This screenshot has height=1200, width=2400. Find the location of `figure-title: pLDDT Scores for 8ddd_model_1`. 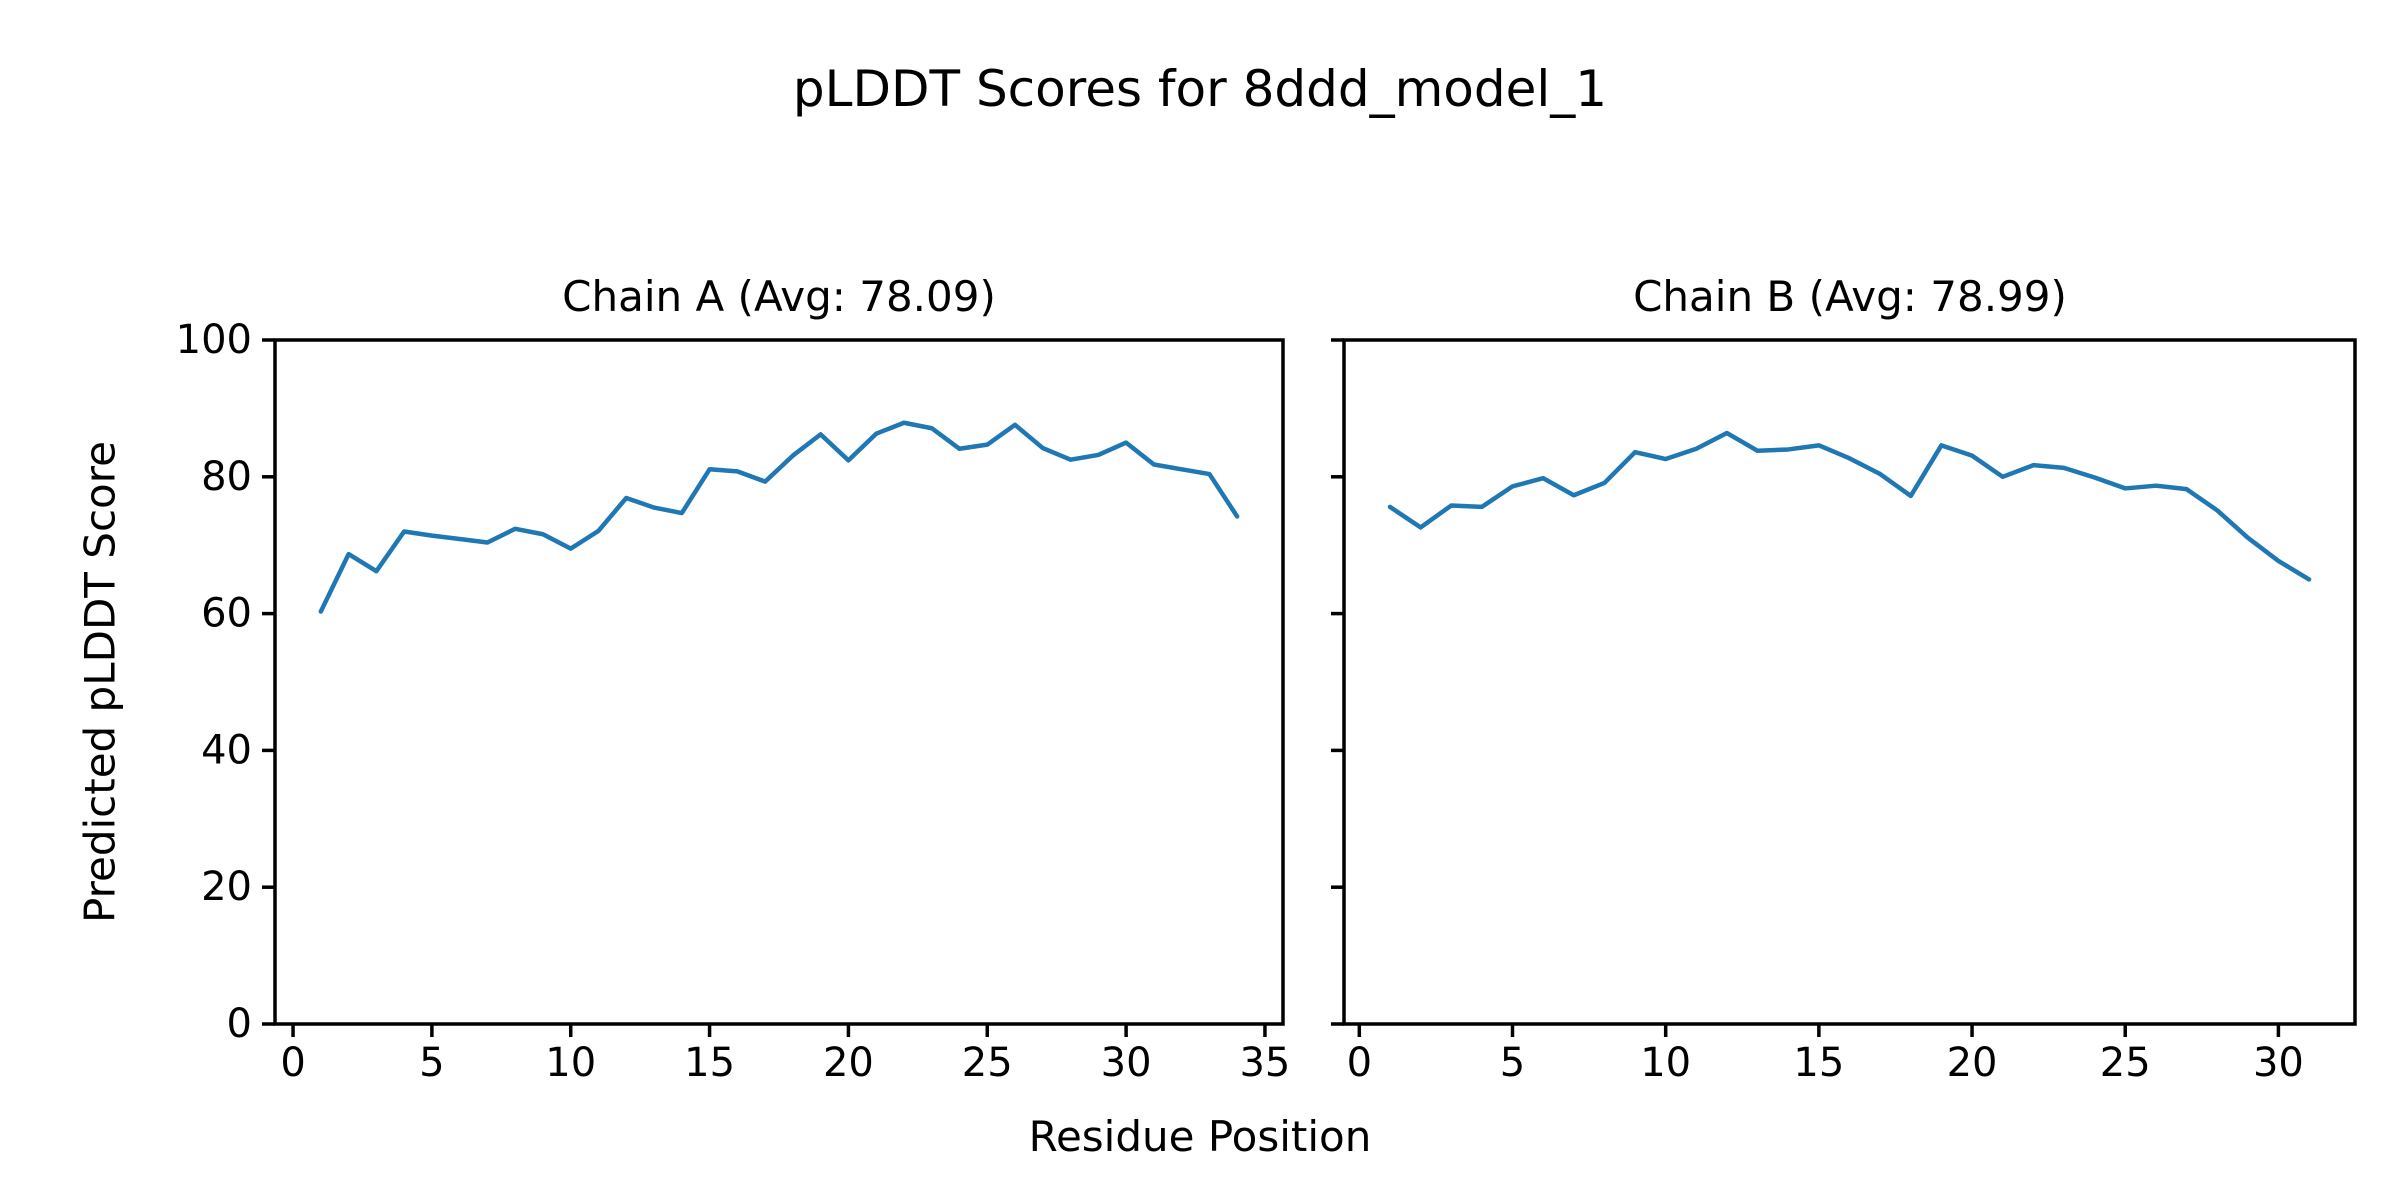

figure-title: pLDDT Scores for 8ddd_model_1 is located at coordinates (1200, 89).